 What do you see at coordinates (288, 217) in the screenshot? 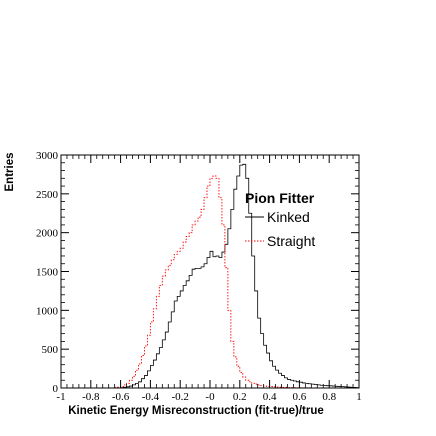
I see `legend-entry-kinked: Kinked` at bounding box center [288, 217].